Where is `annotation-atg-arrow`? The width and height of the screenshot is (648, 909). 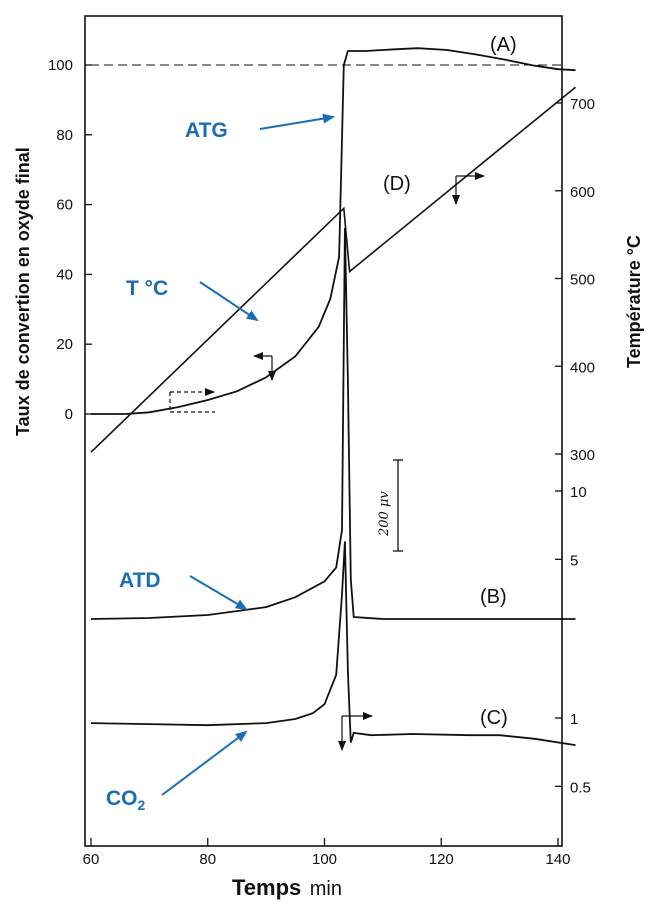
annotation-atg-arrow is located at coordinates (297, 121).